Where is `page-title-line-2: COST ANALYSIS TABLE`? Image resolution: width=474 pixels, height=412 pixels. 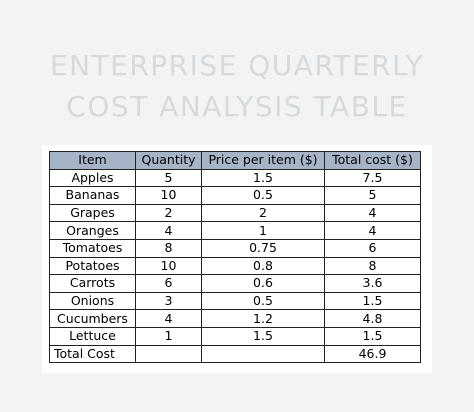
page-title-line-2: COST ANALYSIS TABLE is located at coordinates (237, 106).